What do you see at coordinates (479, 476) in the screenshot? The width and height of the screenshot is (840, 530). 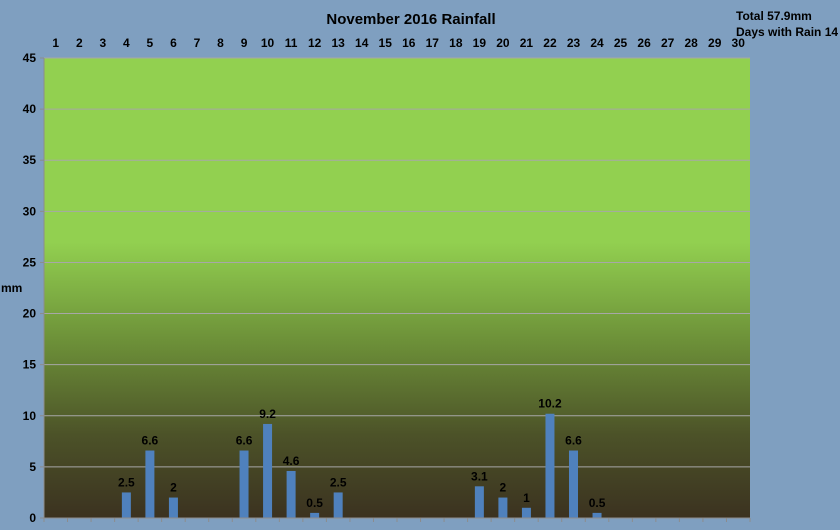 I see `data-label-day-19: 3.1` at bounding box center [479, 476].